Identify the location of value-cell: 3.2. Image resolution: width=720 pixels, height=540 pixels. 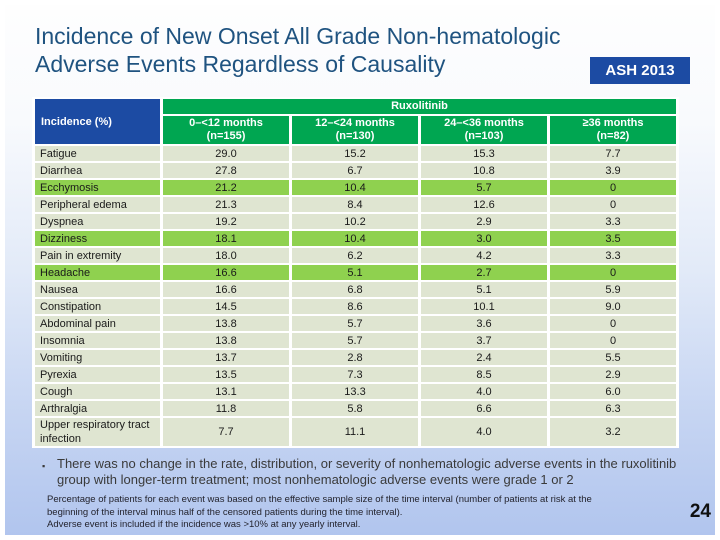
(613, 432).